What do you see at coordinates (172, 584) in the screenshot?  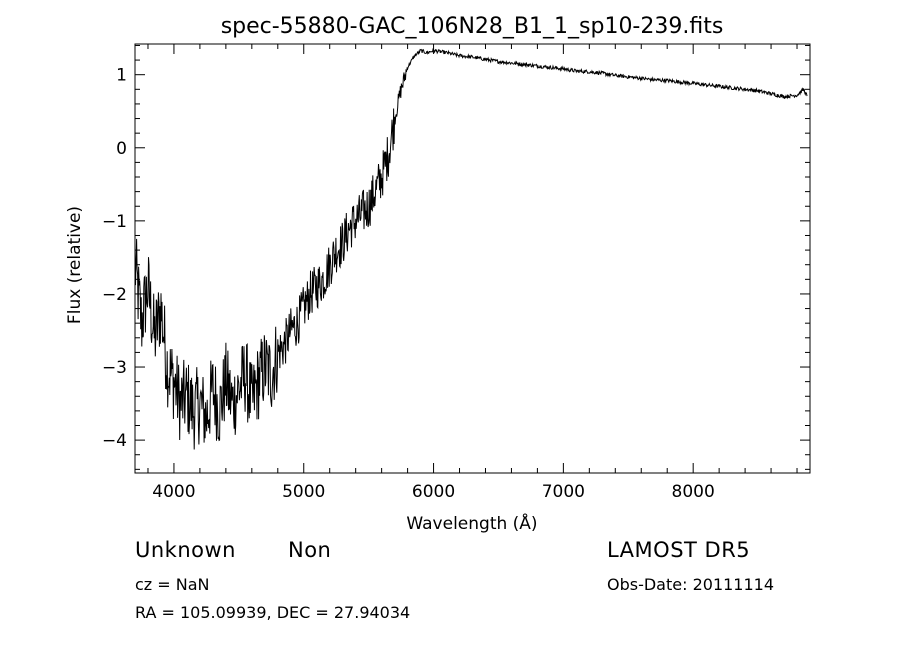 I see `redshift-cz: cz = NaN` at bounding box center [172, 584].